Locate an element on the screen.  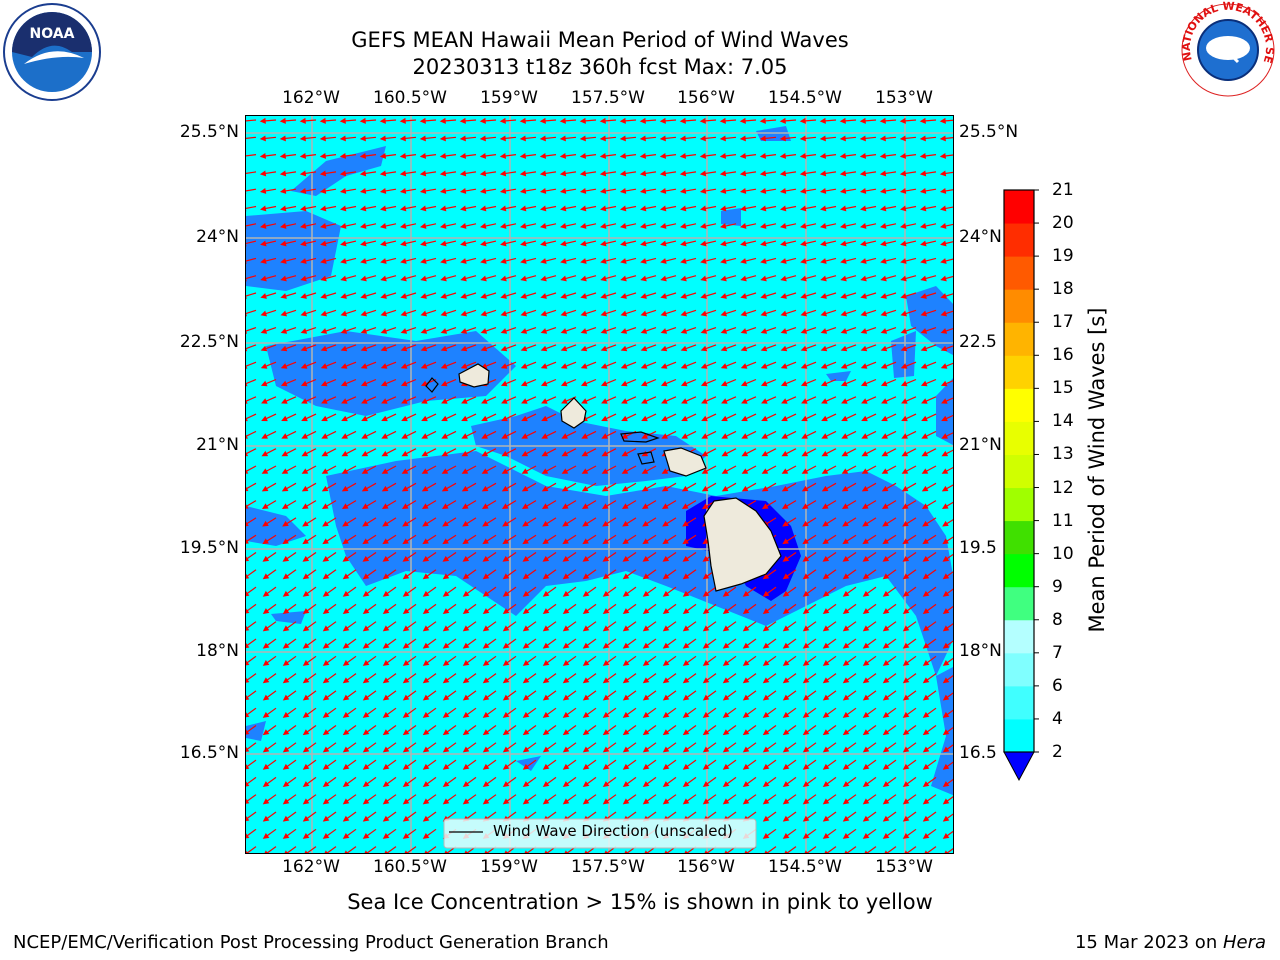
island-niihau is located at coordinates (432, 385).